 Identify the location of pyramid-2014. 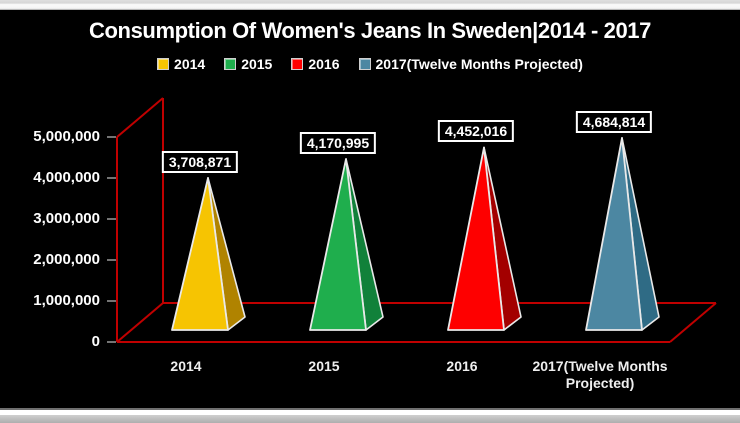
(208, 254).